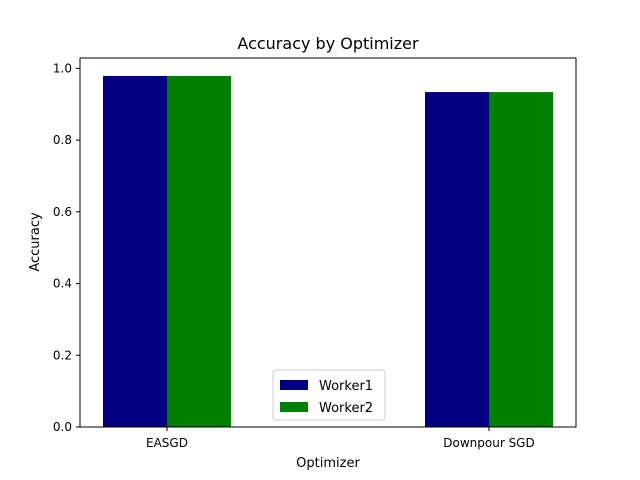 The width and height of the screenshot is (640, 480). What do you see at coordinates (199, 251) in the screenshot?
I see `bar-worker2-easgd` at bounding box center [199, 251].